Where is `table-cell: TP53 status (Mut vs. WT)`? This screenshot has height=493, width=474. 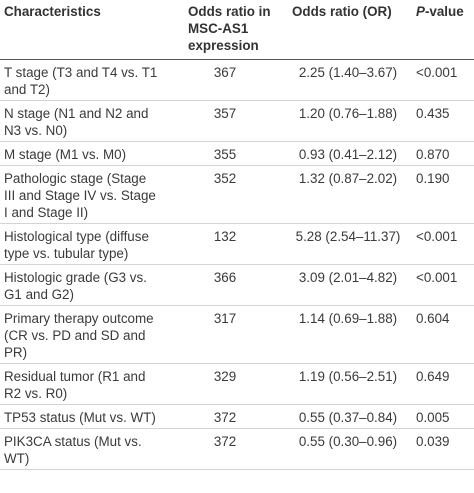
table-cell: TP53 status (Mut vs. WT) is located at coordinates (81, 416).